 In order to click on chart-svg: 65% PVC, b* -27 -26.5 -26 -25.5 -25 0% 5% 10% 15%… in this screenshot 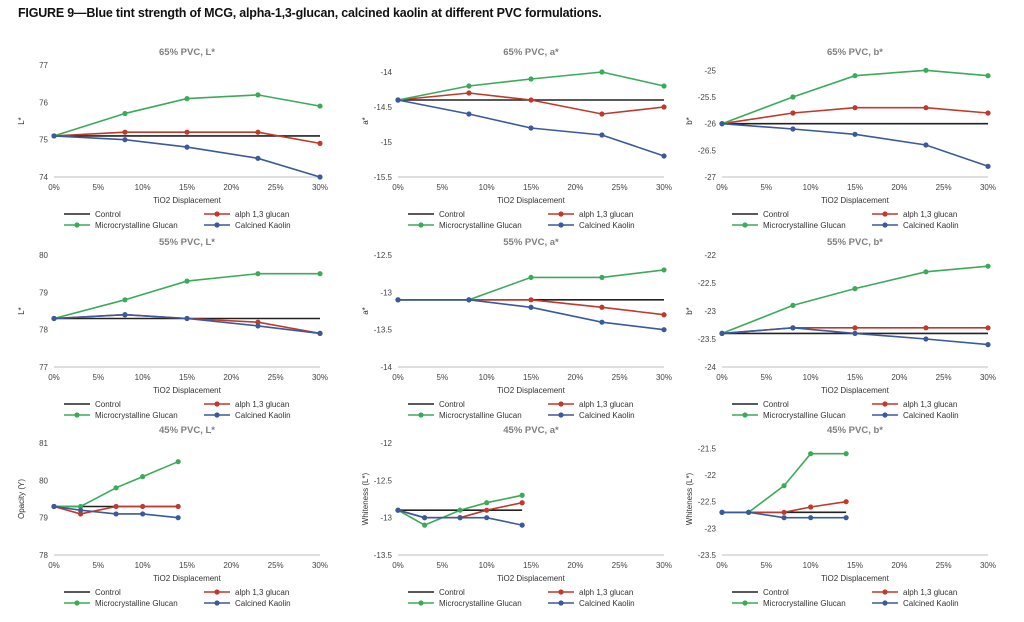, I will do `click(840, 138)`.